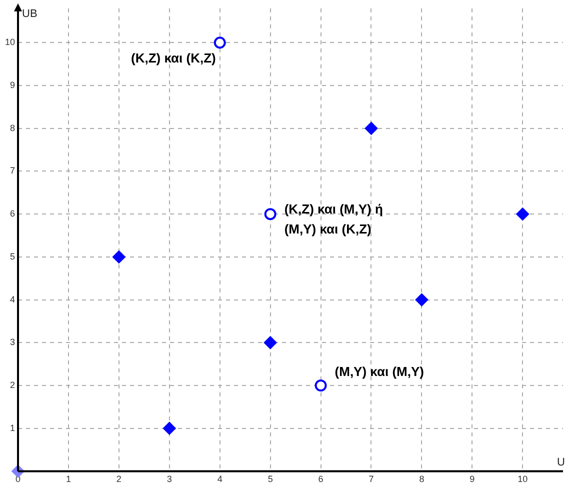  Describe the element at coordinates (371, 479) in the screenshot. I see `x-tick-label: 7` at that location.